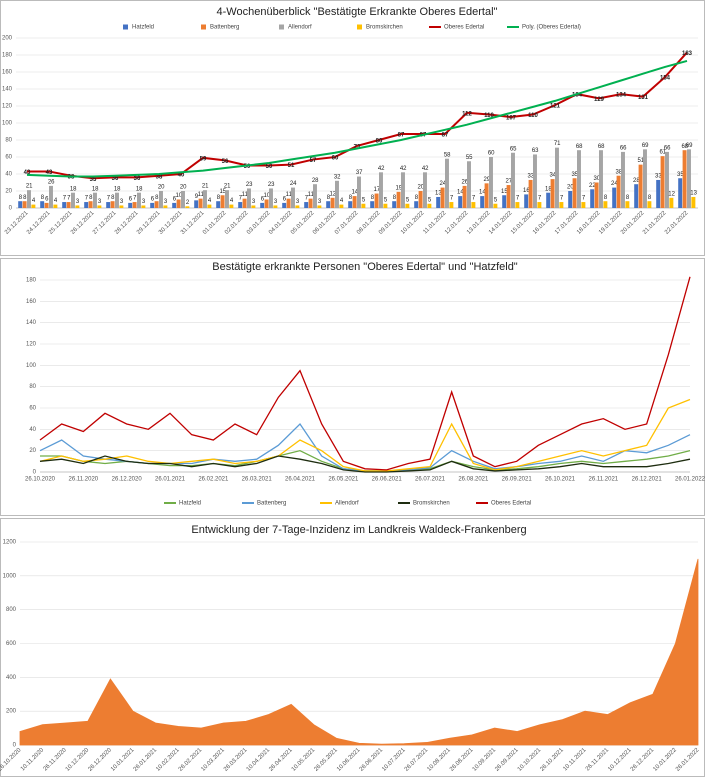  I want to click on legend-label: Oberes Edertal, so click(464, 28).